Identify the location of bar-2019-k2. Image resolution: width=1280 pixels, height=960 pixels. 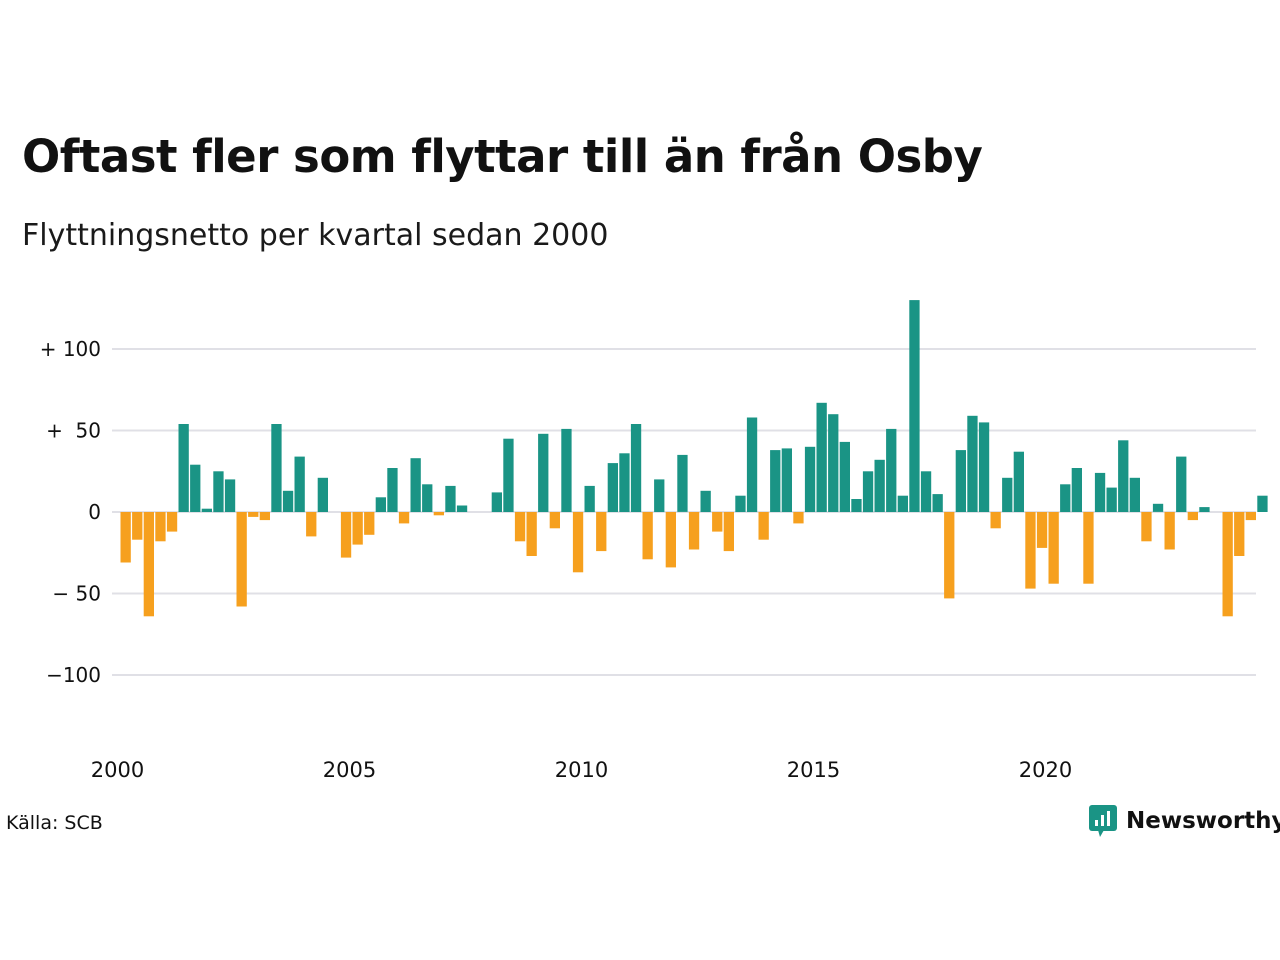
(1018, 481).